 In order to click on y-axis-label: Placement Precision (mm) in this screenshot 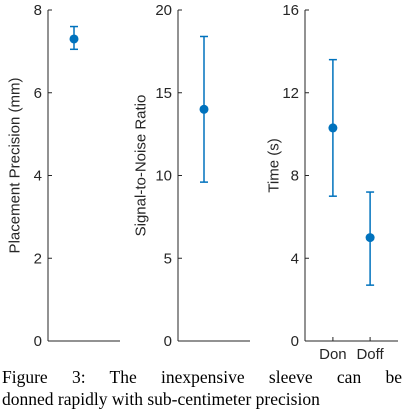, I will do `click(14, 166)`.